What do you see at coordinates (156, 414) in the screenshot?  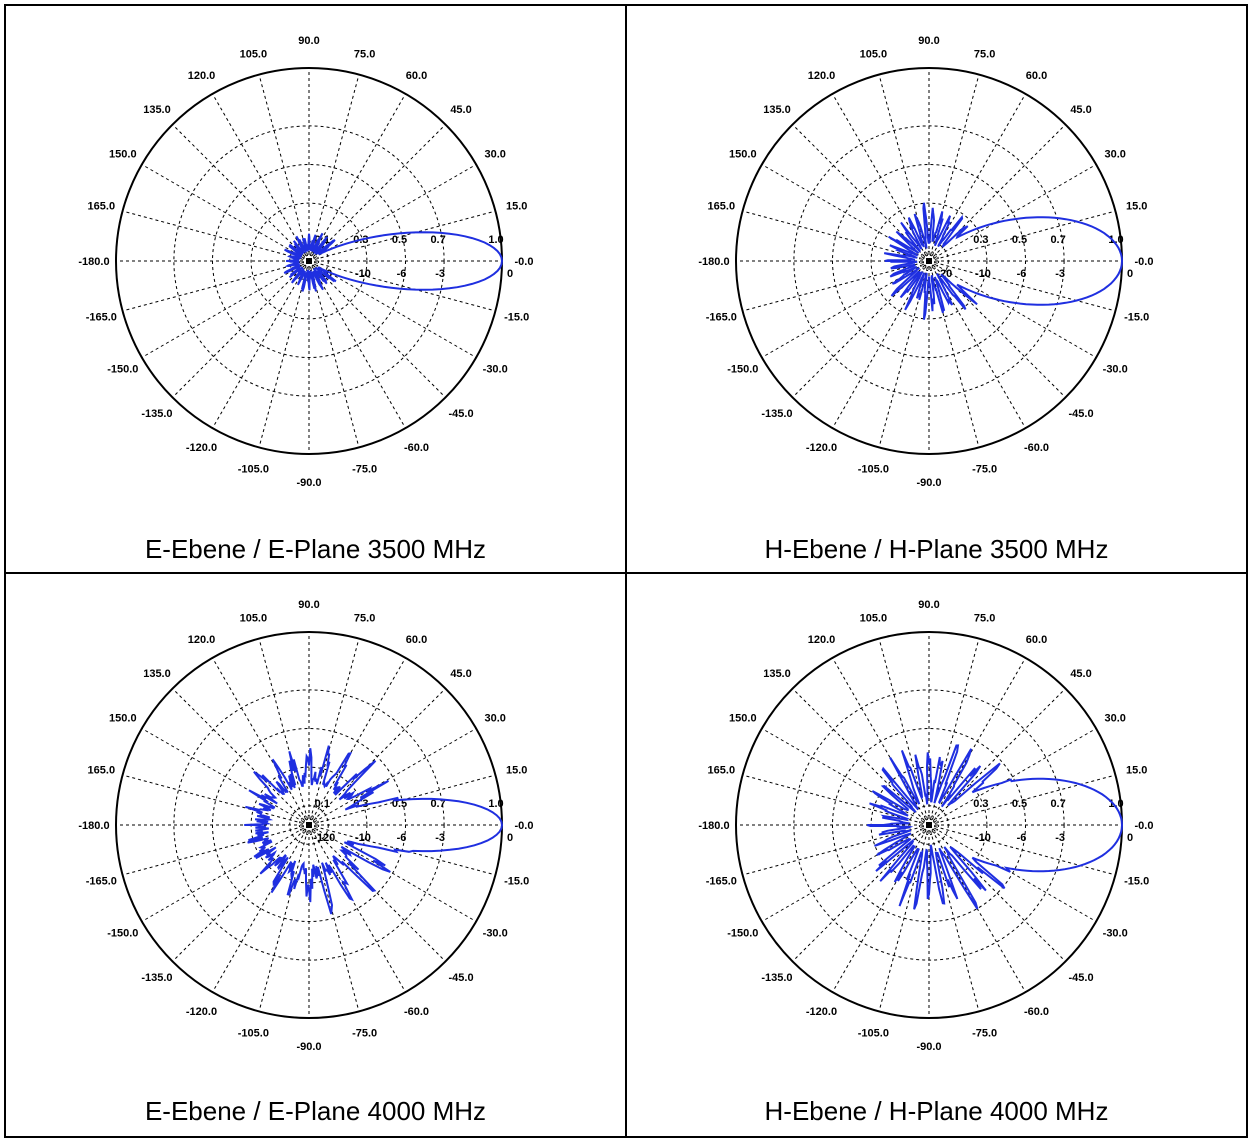 I see `angle-tick-label: -135.0` at bounding box center [156, 414].